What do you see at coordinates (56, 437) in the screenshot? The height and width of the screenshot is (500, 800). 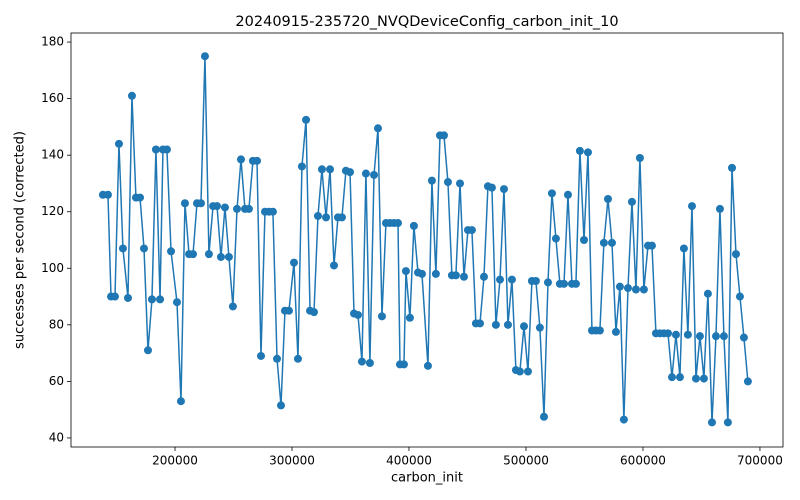 I see `y-tick-label: 40` at bounding box center [56, 437].